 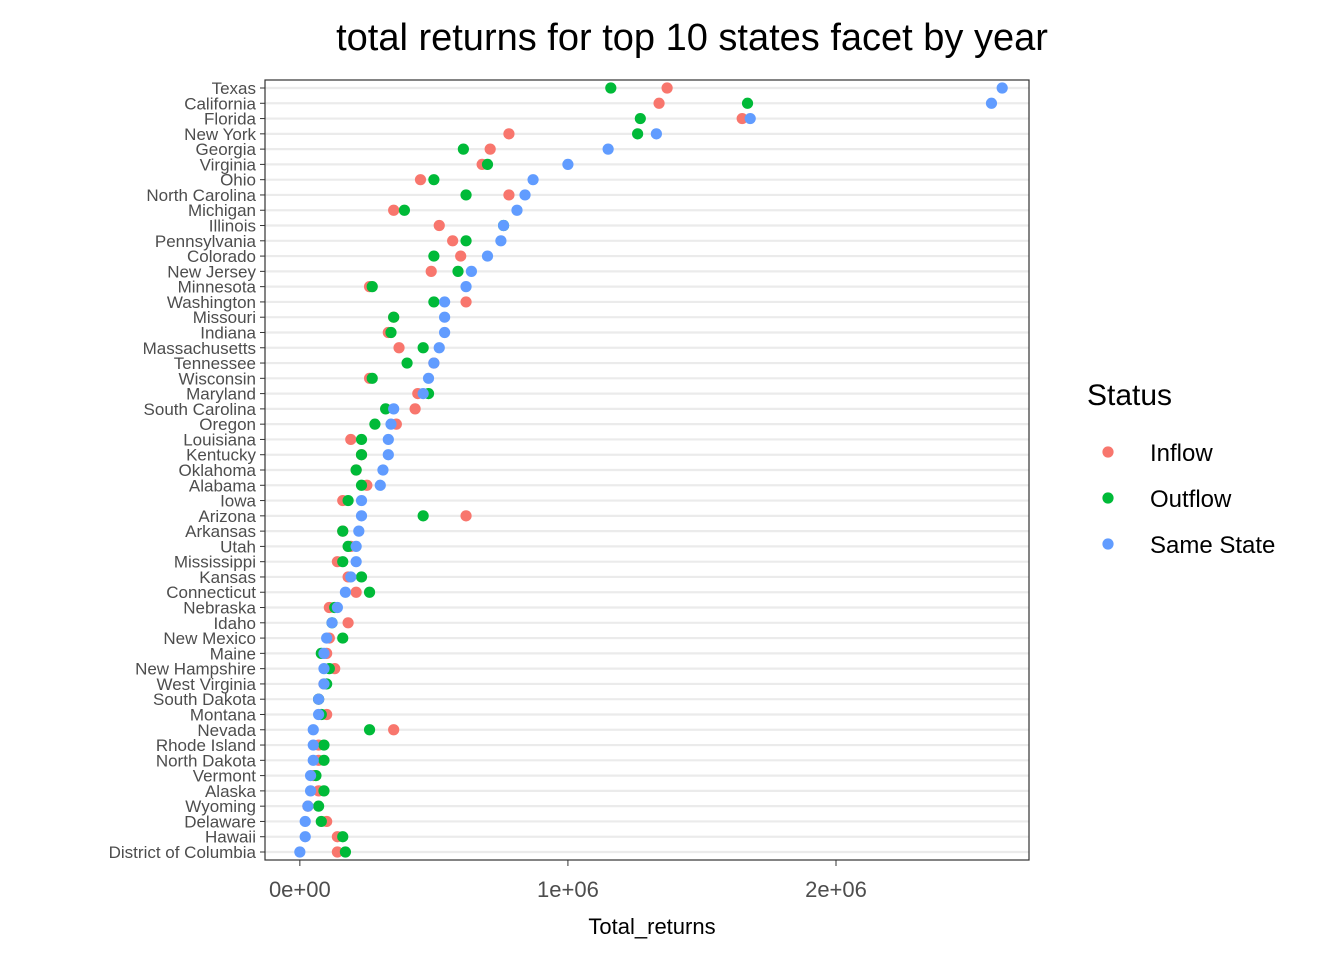 I want to click on y-tick-label: South Dakota, so click(x=205, y=699).